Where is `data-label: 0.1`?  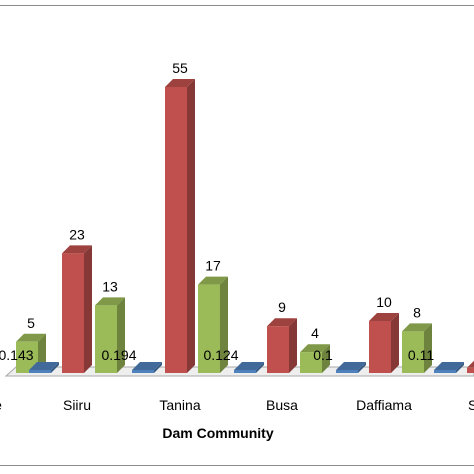 data-label: 0.1 is located at coordinates (323, 355).